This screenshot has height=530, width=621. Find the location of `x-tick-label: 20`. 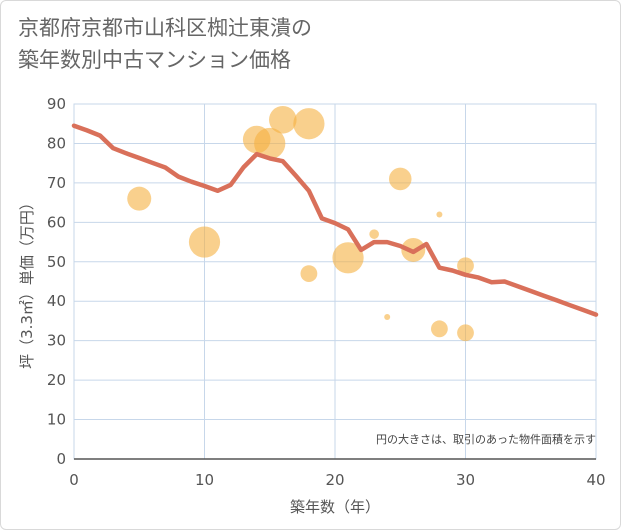

x-tick-label: 20 is located at coordinates (334, 480).